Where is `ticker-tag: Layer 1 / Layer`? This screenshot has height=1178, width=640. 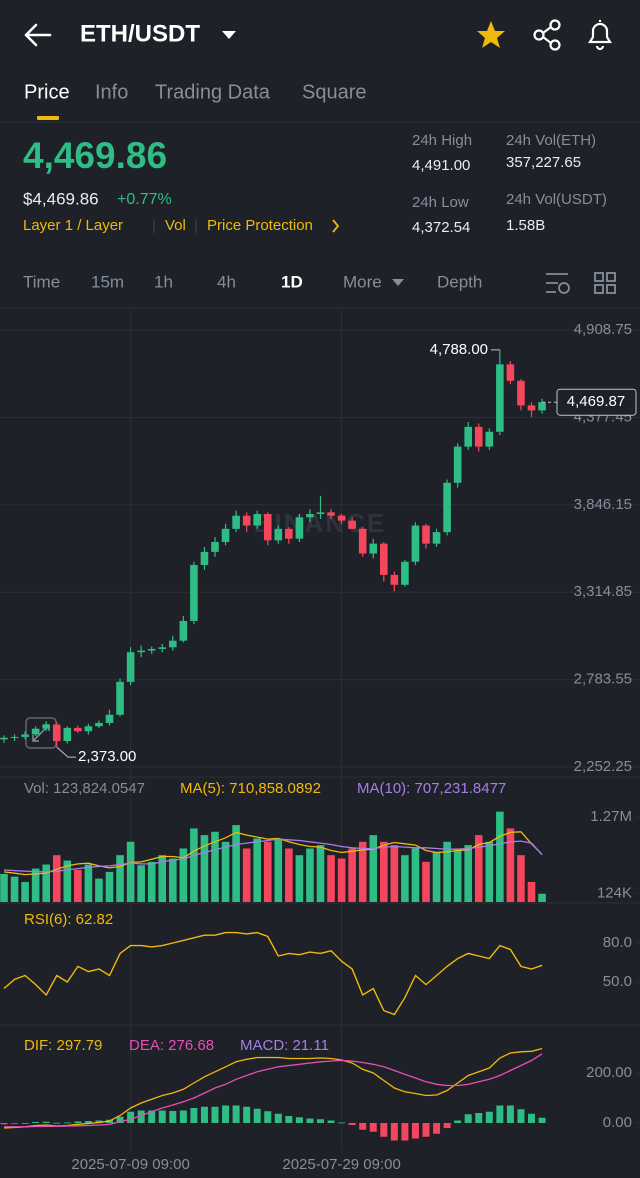
ticker-tag: Layer 1 / Layer is located at coordinates (73, 225).